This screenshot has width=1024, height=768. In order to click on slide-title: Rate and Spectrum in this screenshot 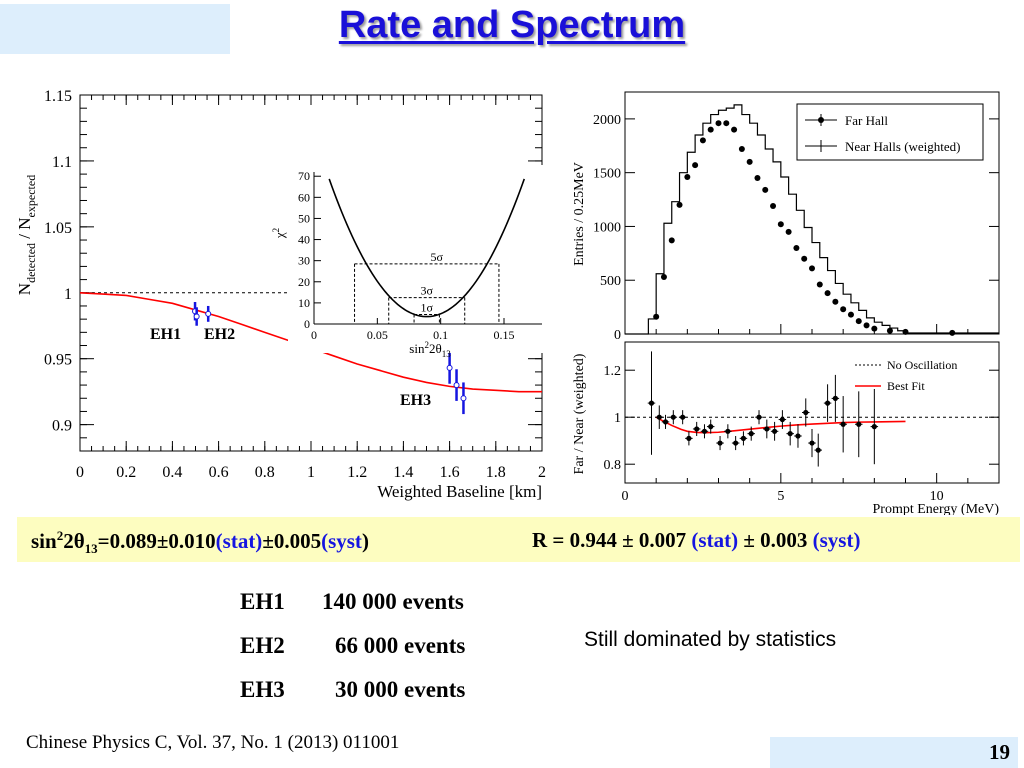, I will do `click(512, 25)`.